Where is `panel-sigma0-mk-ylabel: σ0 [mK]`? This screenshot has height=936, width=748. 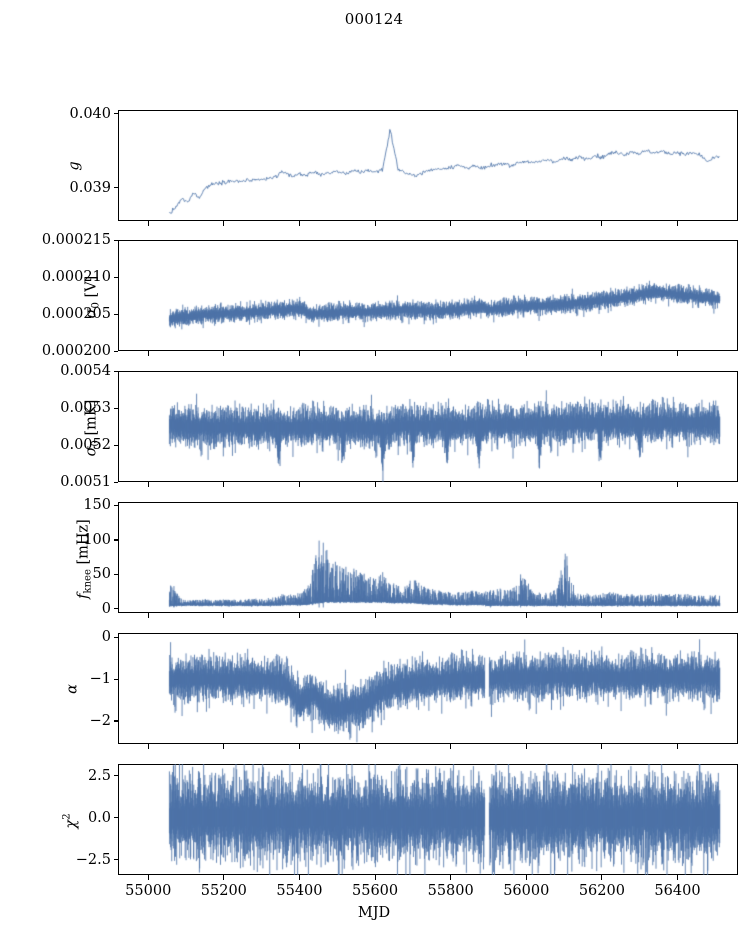 panel-sigma0-mk-ylabel: σ0 [mK] is located at coordinates (92, 427).